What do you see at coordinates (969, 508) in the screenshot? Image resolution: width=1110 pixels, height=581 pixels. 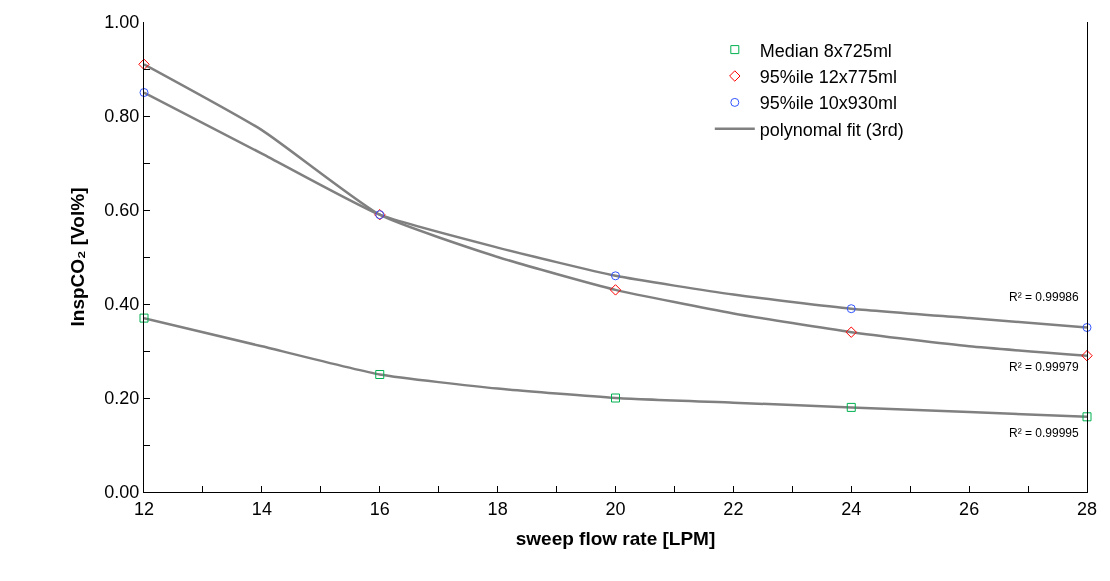 I see `x-tick-label: 26` at bounding box center [969, 508].